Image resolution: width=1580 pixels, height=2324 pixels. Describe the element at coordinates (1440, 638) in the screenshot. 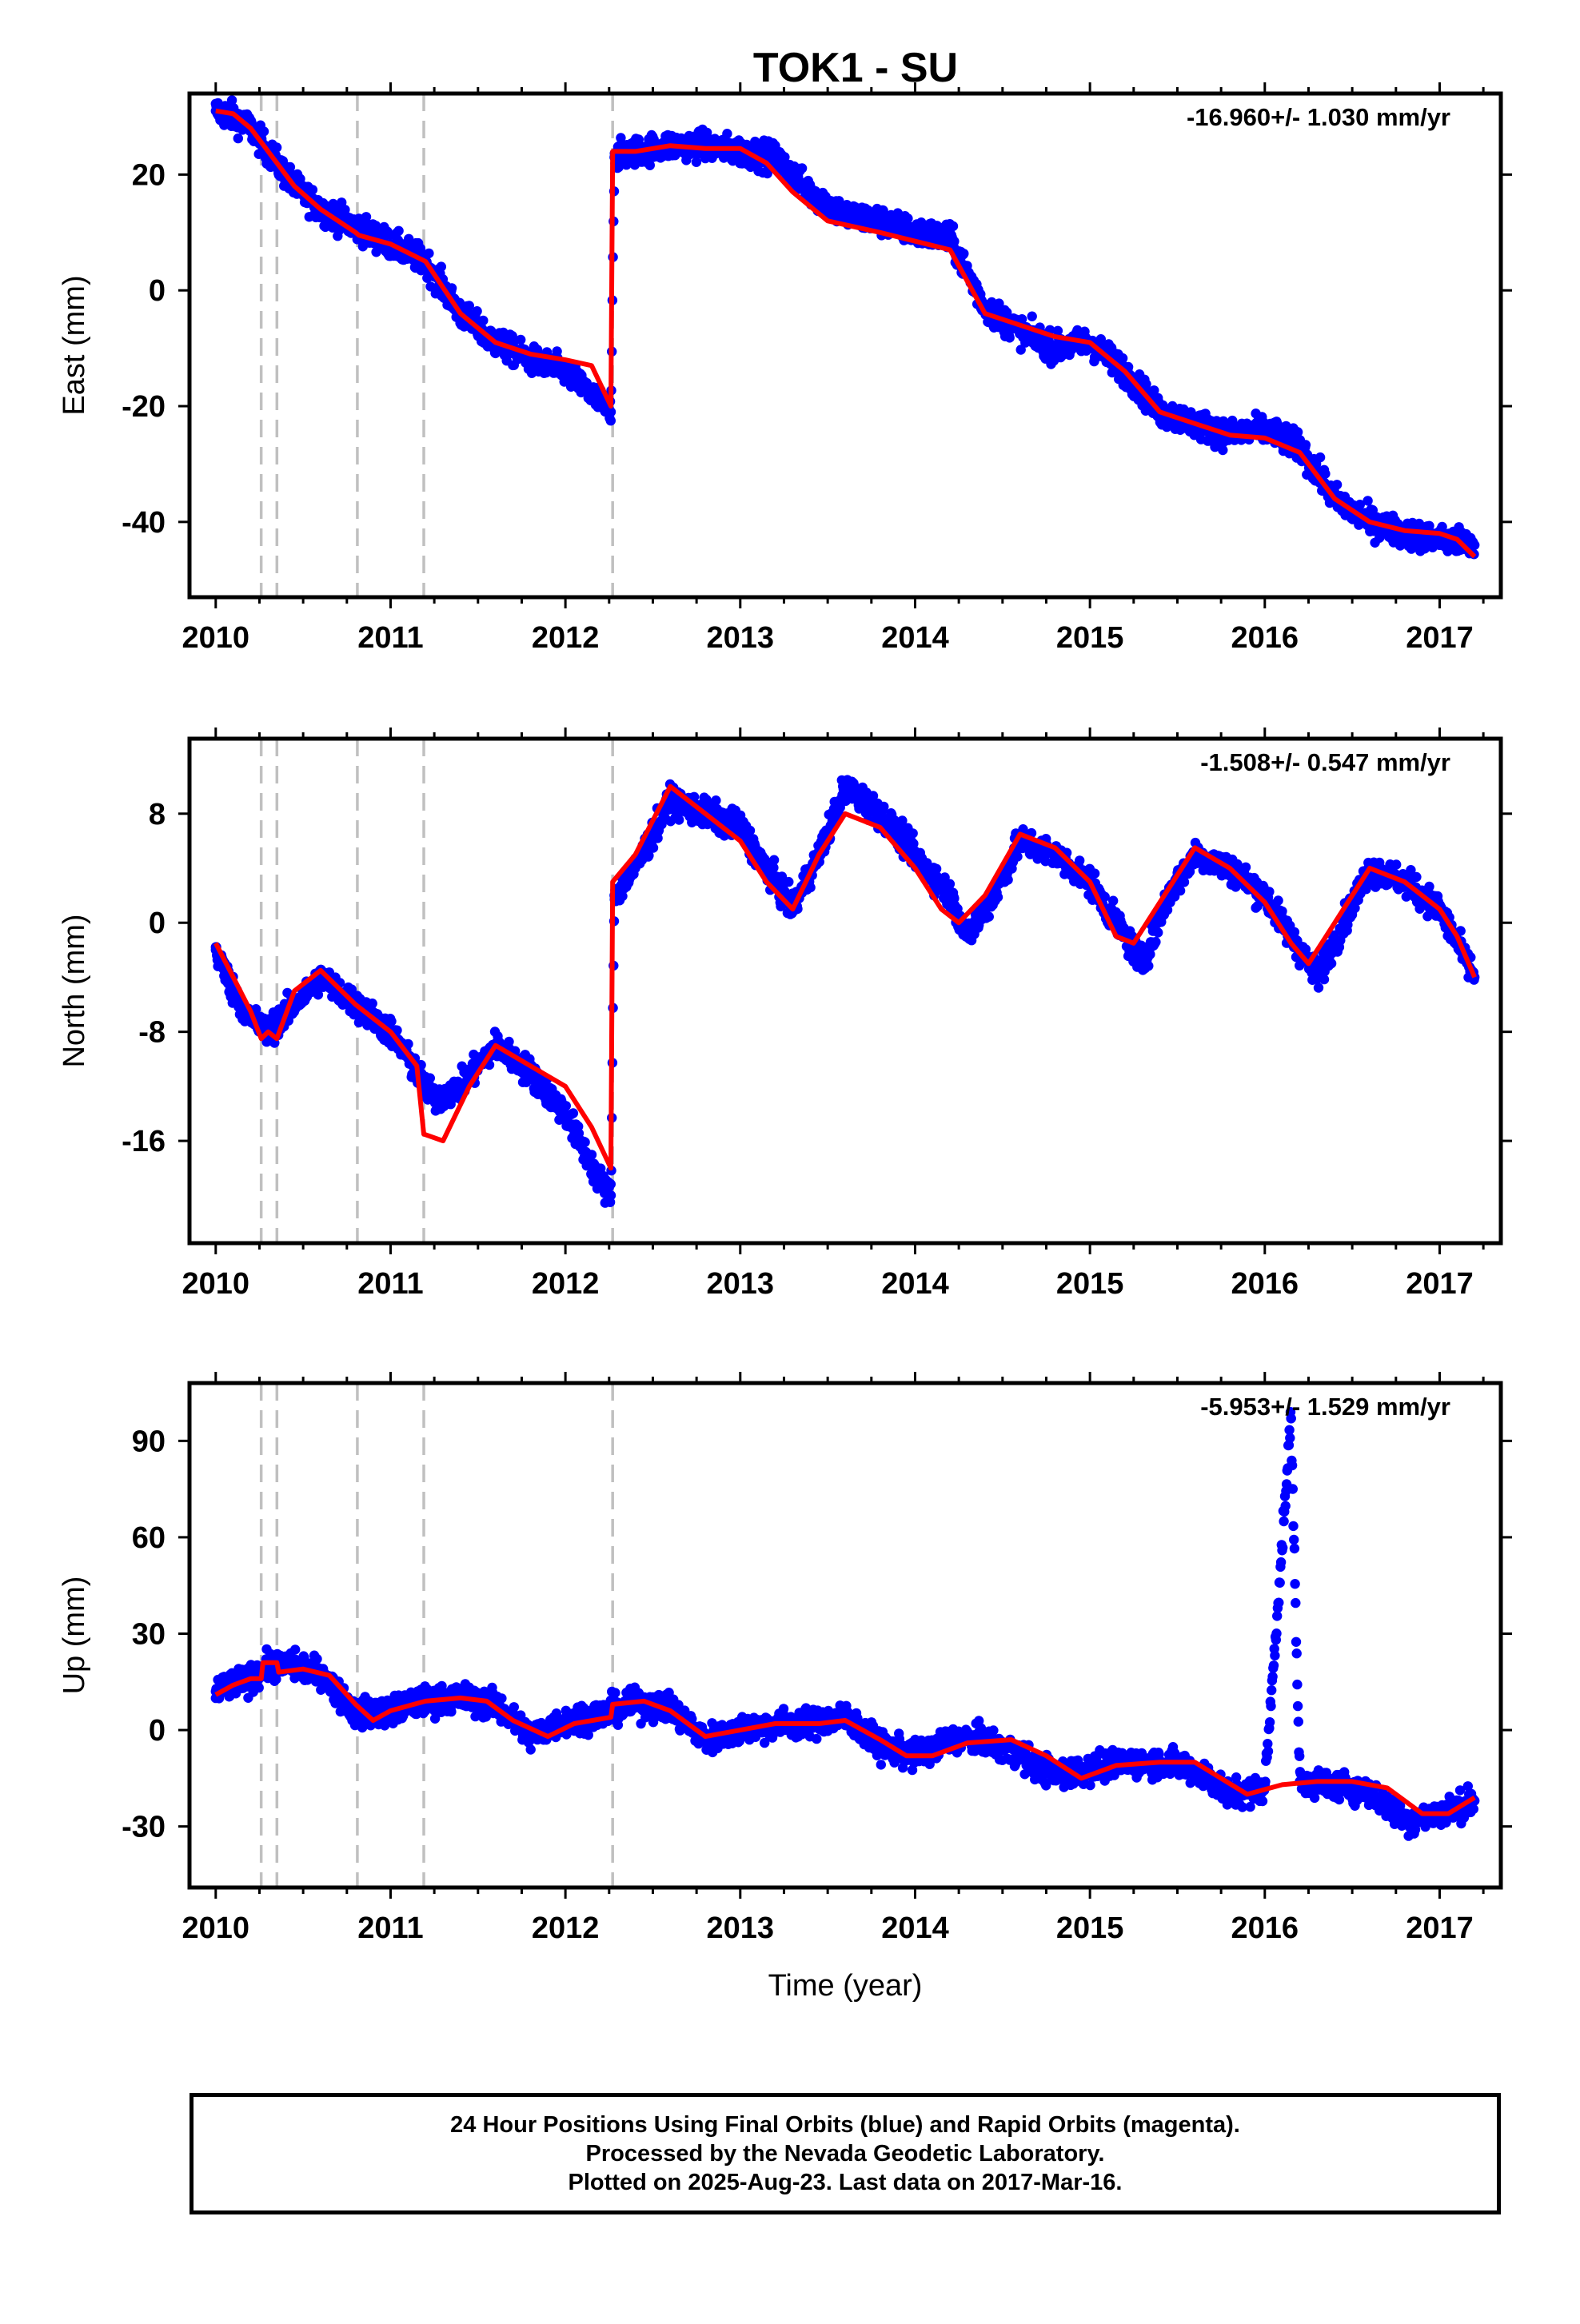

I see `east-x-tick-label: 2017` at that location.